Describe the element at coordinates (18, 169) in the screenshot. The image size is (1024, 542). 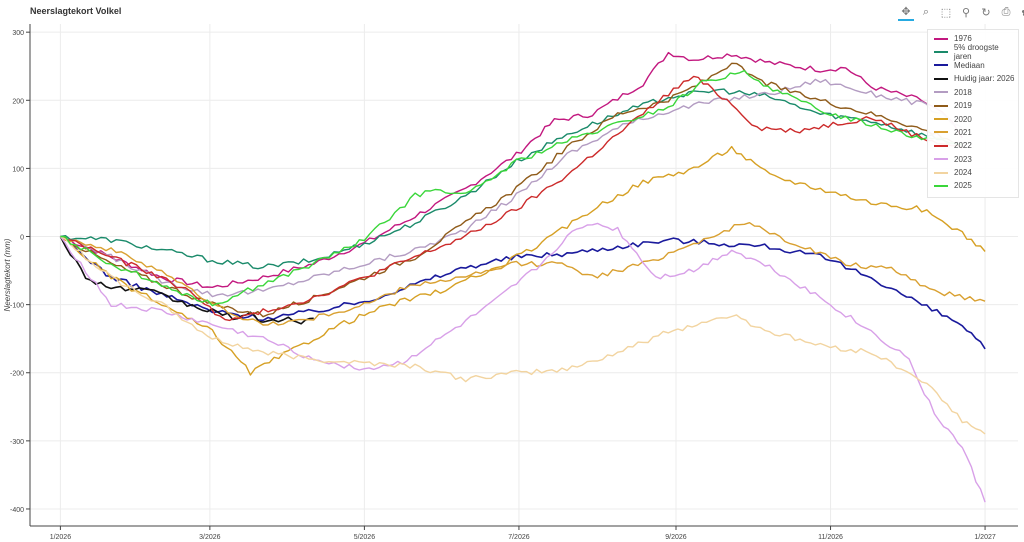
I see `y-tick-label: 100` at that location.